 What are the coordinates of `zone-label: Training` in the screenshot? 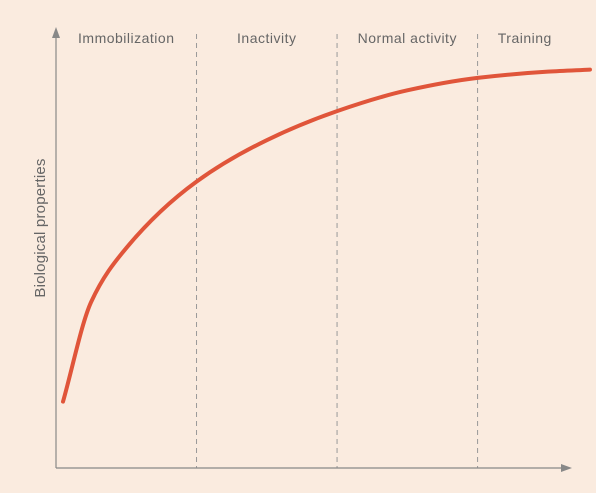 It's located at (525, 38).